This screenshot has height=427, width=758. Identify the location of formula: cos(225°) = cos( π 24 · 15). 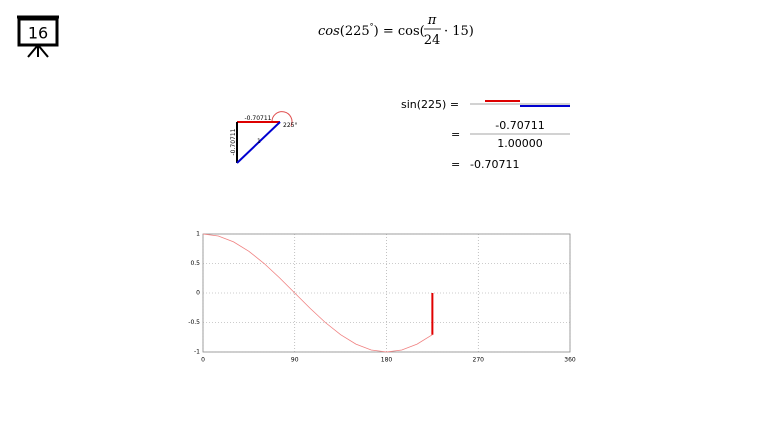
(396, 30).